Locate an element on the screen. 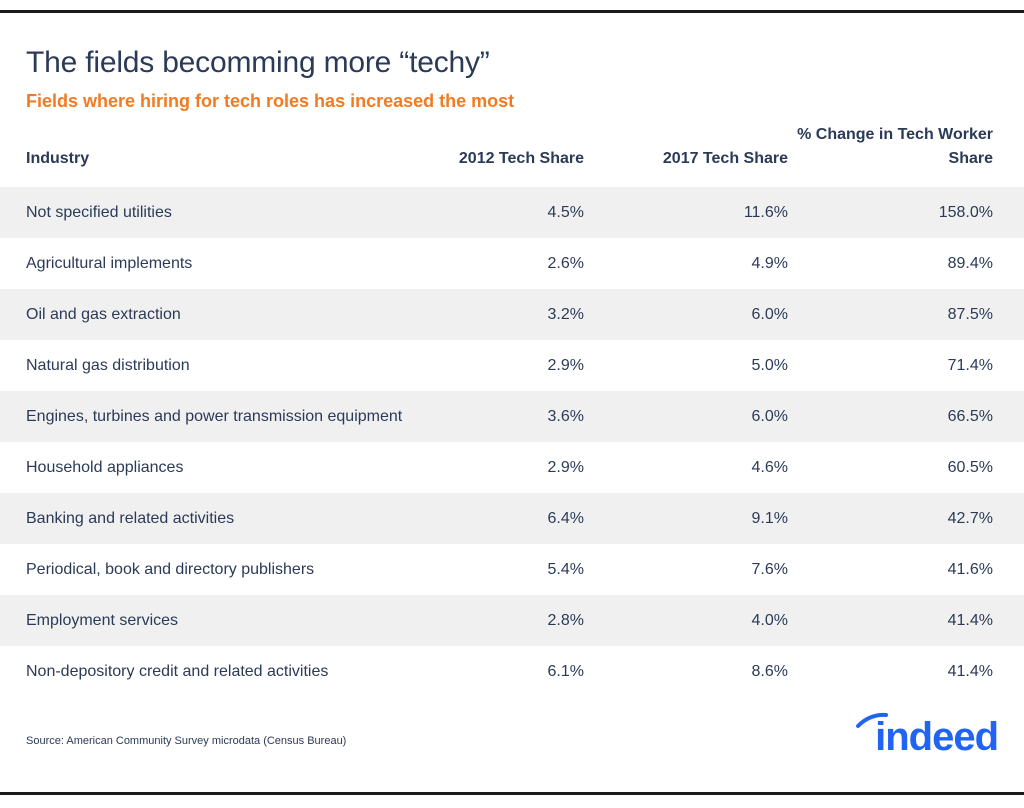  share-2012-cell: 3.6% is located at coordinates (565, 416).